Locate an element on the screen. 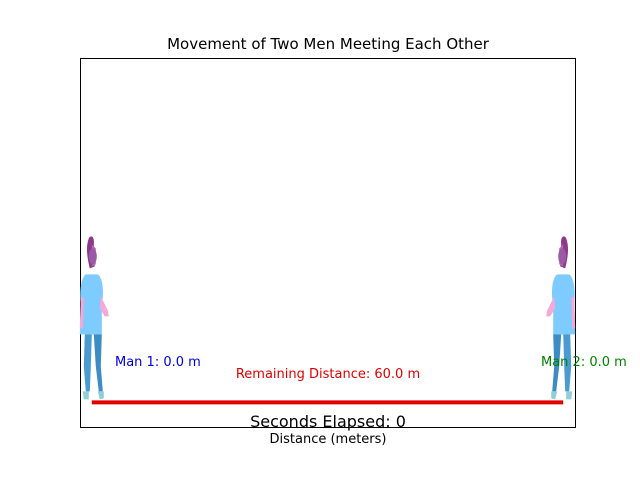 The width and height of the screenshot is (640, 480). seconds-elapsed-label: Seconds Elapsed: 0 is located at coordinates (328, 421).